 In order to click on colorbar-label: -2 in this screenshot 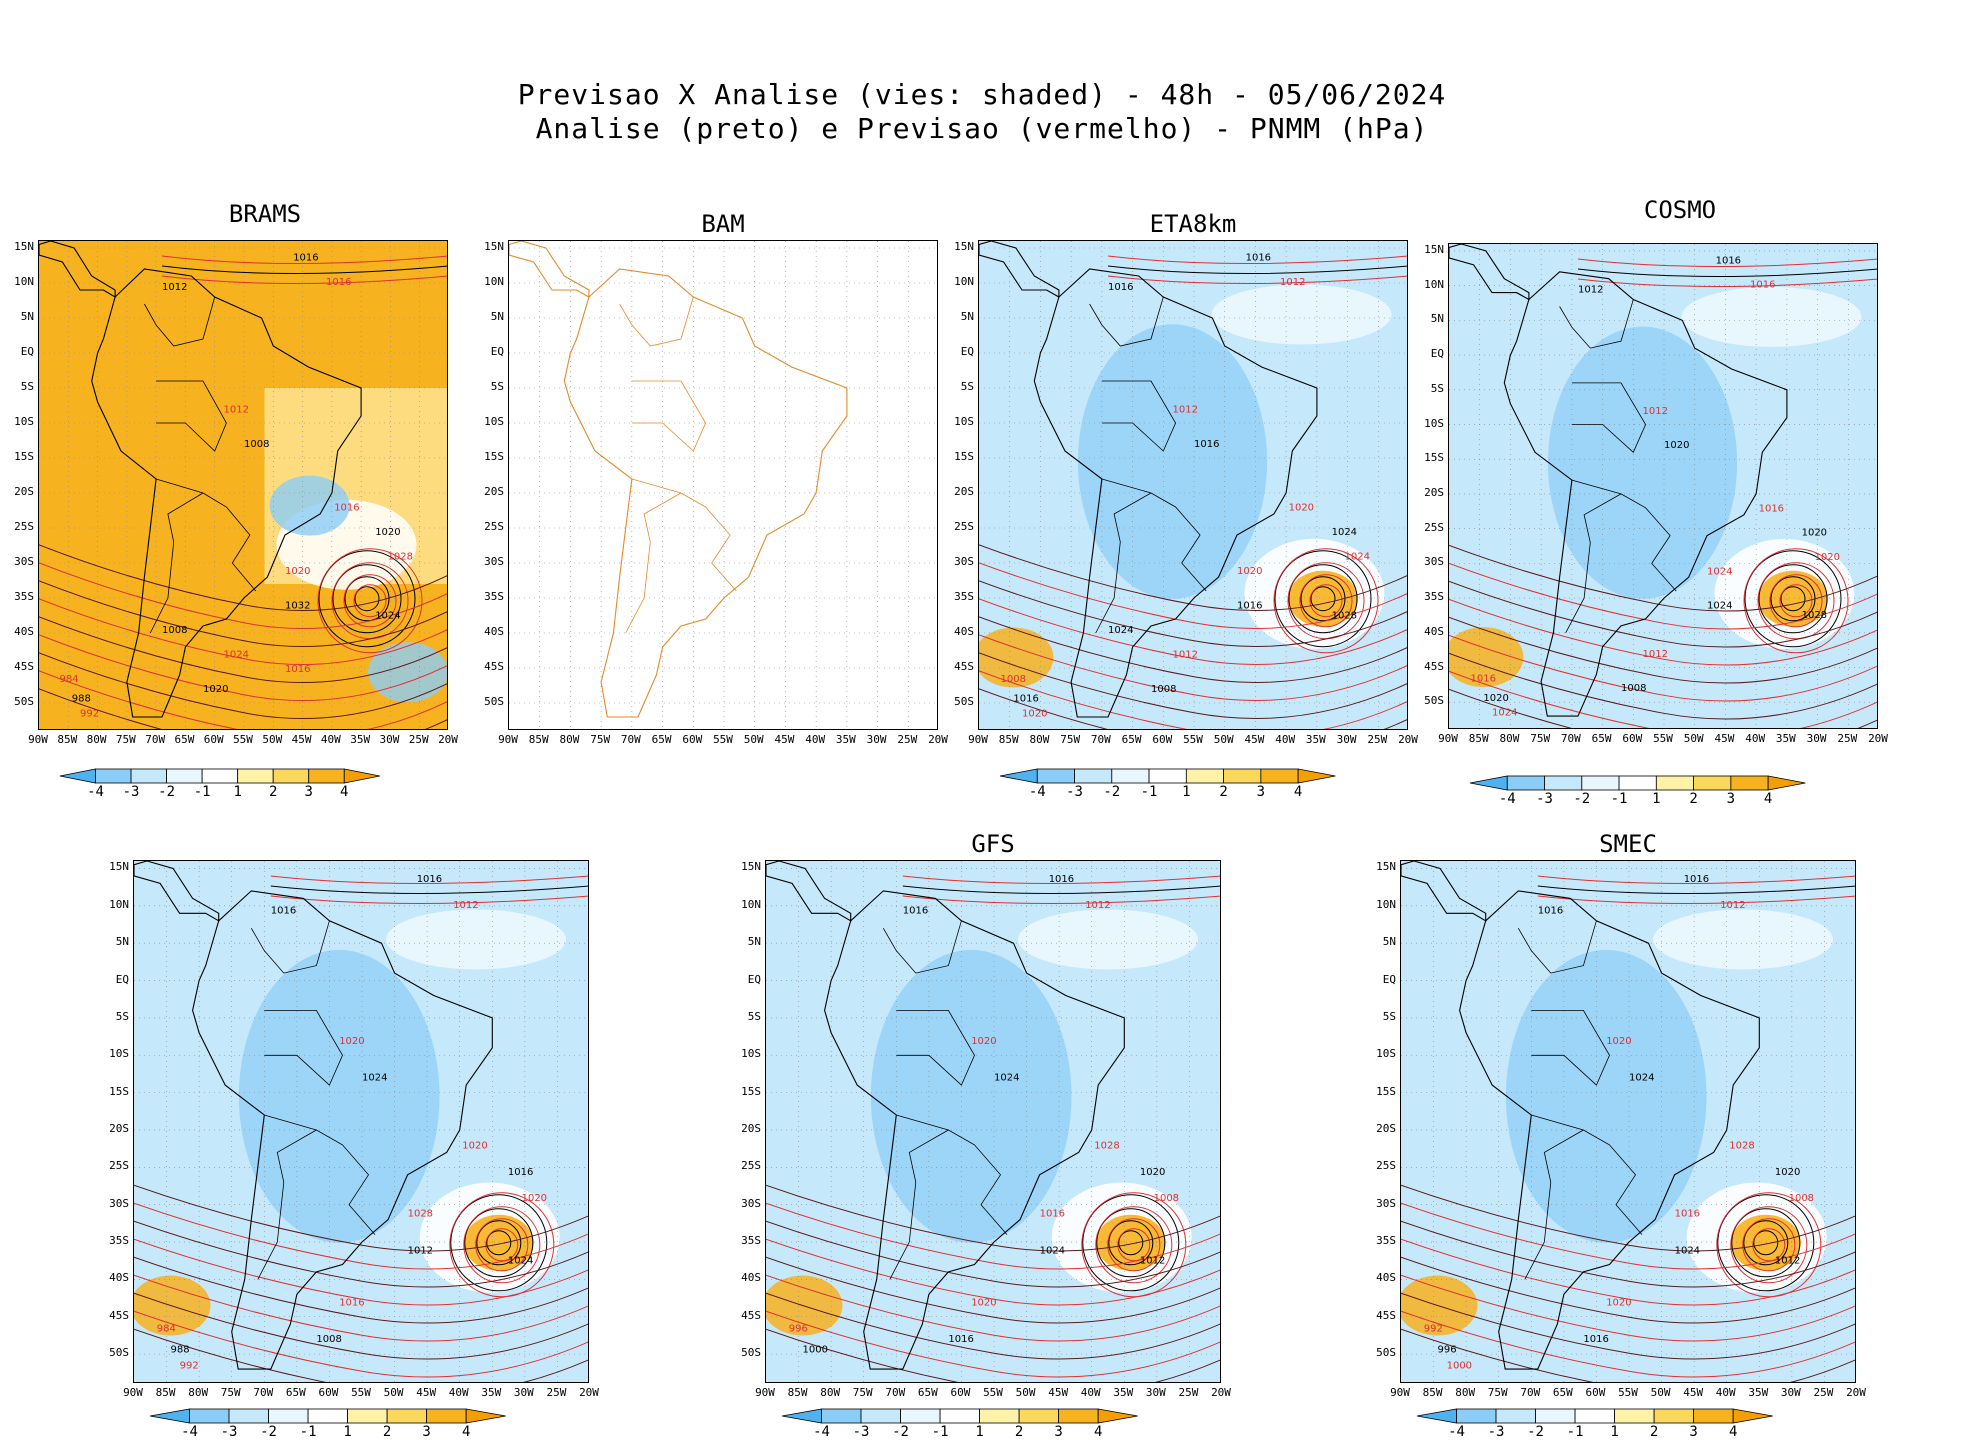, I will do `click(900, 1432)`.